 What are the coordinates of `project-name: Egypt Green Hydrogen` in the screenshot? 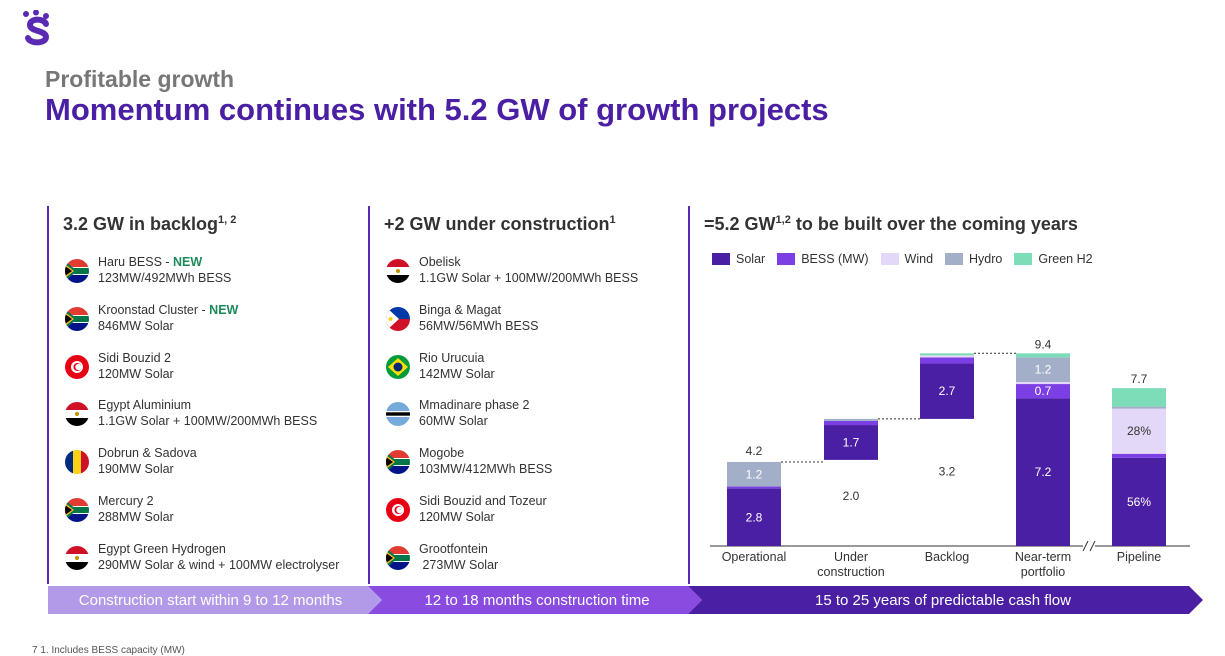 It's located at (218, 549).